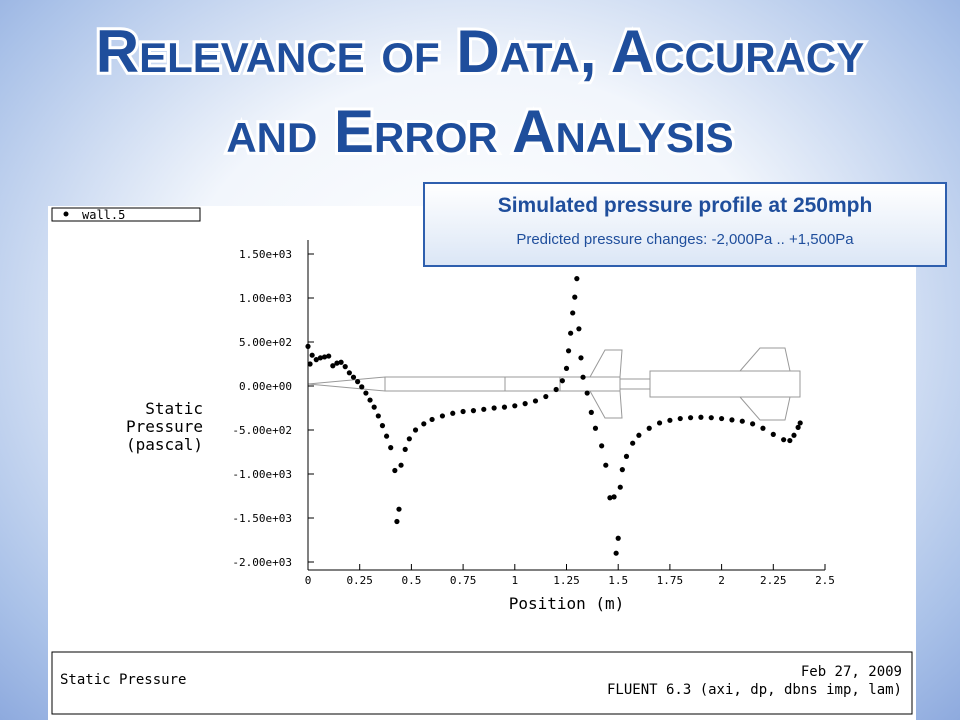 This screenshot has width=960, height=720. What do you see at coordinates (566, 580) in the screenshot?
I see `x-tick-label: 1.25` at bounding box center [566, 580].